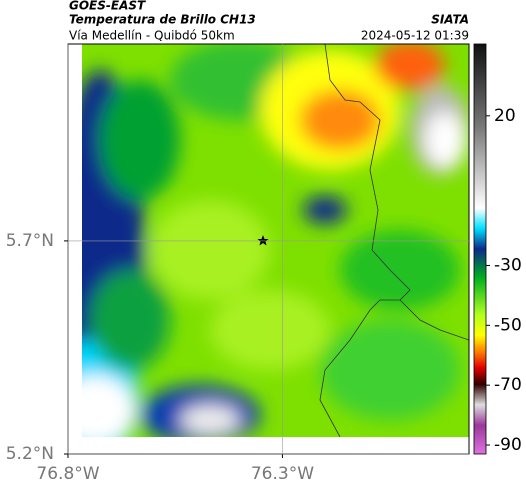 The width and height of the screenshot is (526, 491). I want to click on colorbar, so click(480, 249).